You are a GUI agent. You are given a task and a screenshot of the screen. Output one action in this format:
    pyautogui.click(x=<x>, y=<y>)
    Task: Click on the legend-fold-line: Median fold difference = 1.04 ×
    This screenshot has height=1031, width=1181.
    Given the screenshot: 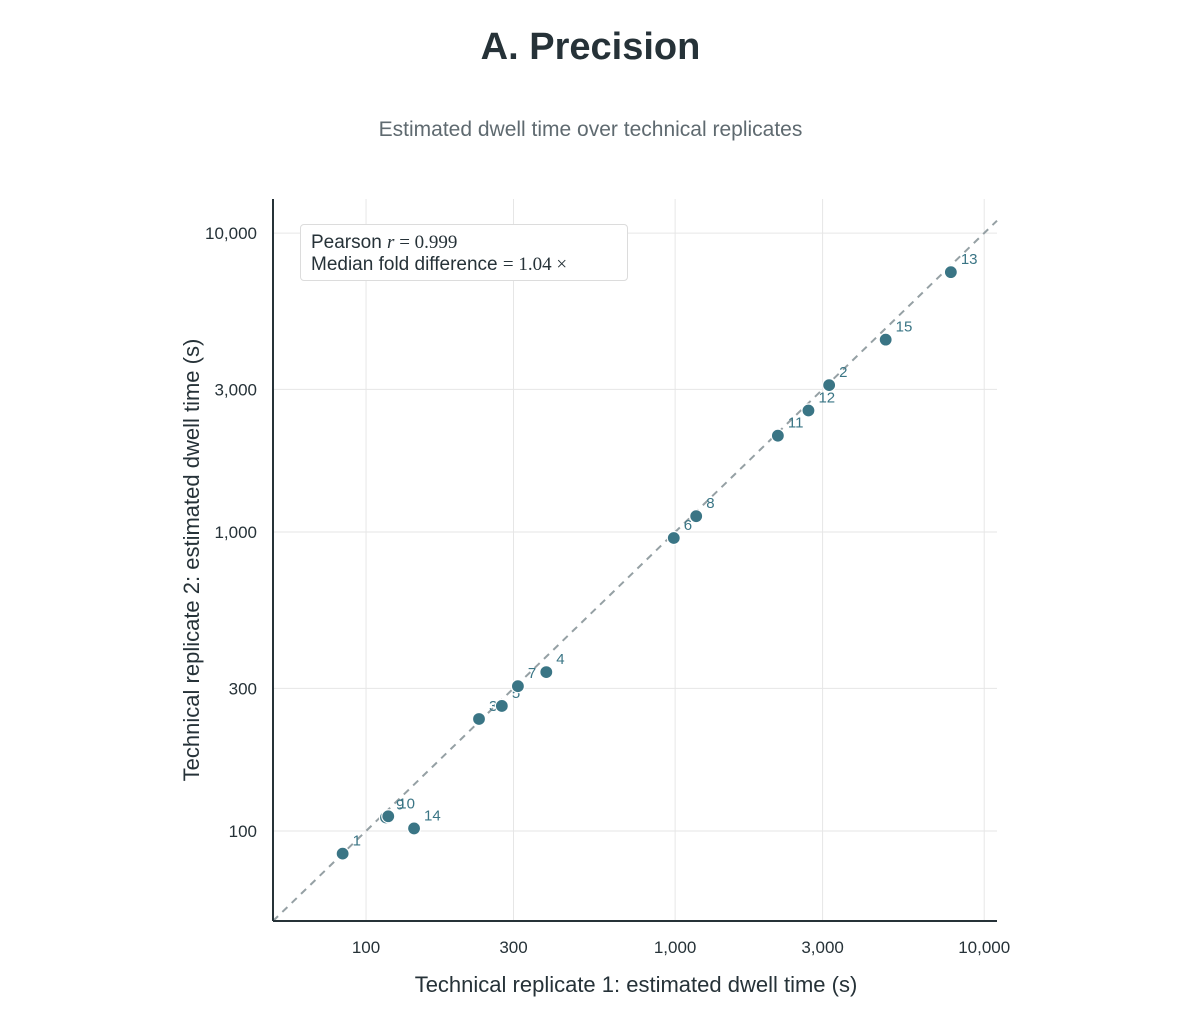 What is the action you would take?
    pyautogui.click(x=464, y=265)
    